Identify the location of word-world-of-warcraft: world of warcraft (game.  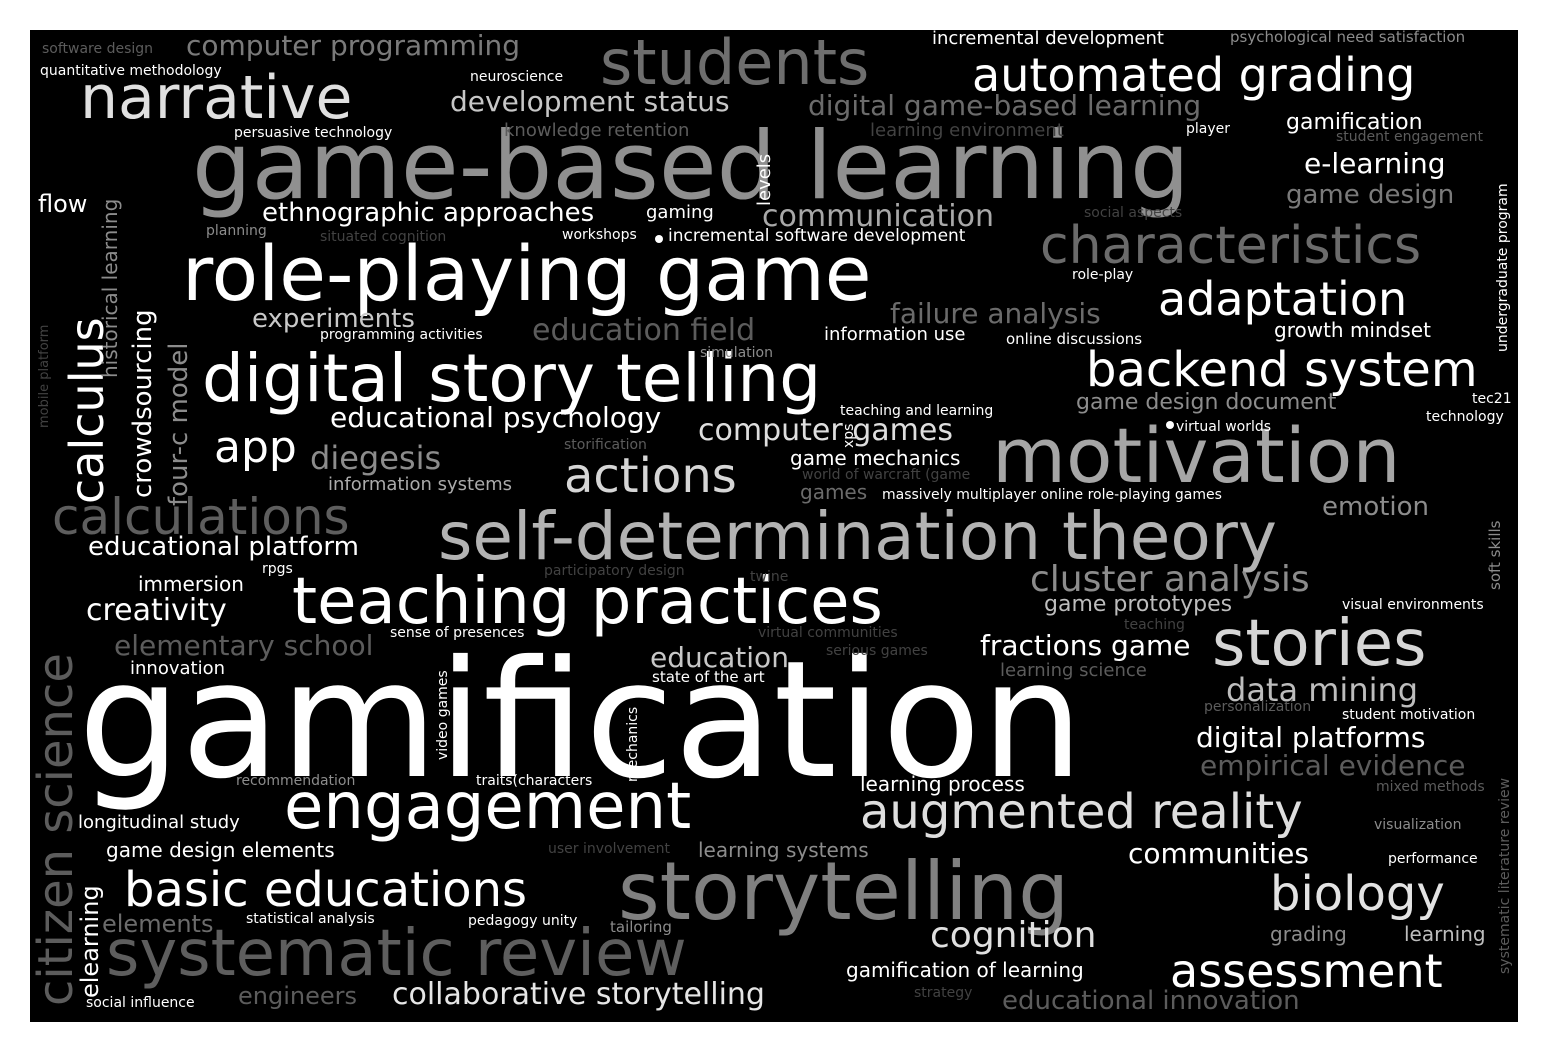
(886, 475).